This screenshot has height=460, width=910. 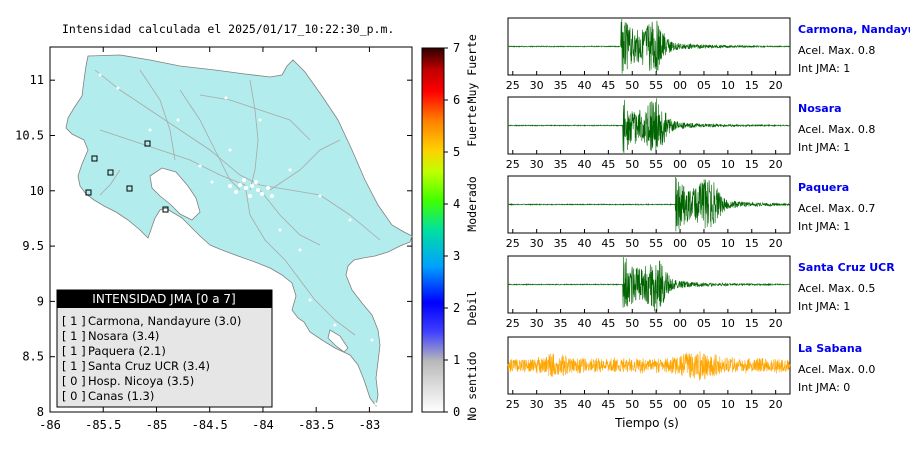 What do you see at coordinates (472, 385) in the screenshot?
I see `colorbar-category-label: No sentido` at bounding box center [472, 385].